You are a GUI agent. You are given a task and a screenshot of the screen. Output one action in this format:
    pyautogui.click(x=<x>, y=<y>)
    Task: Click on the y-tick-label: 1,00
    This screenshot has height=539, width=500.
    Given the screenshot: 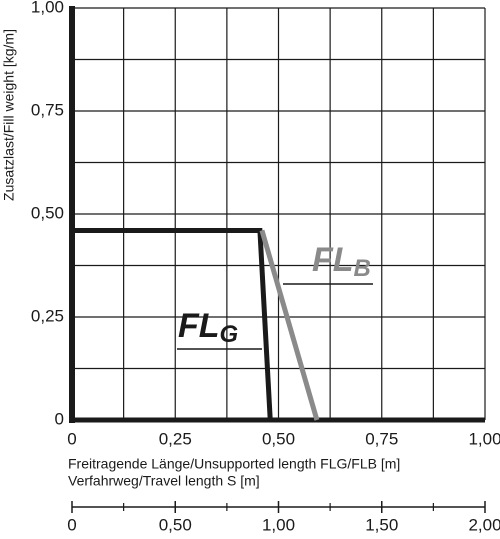 What is the action you would take?
    pyautogui.click(x=47, y=8)
    